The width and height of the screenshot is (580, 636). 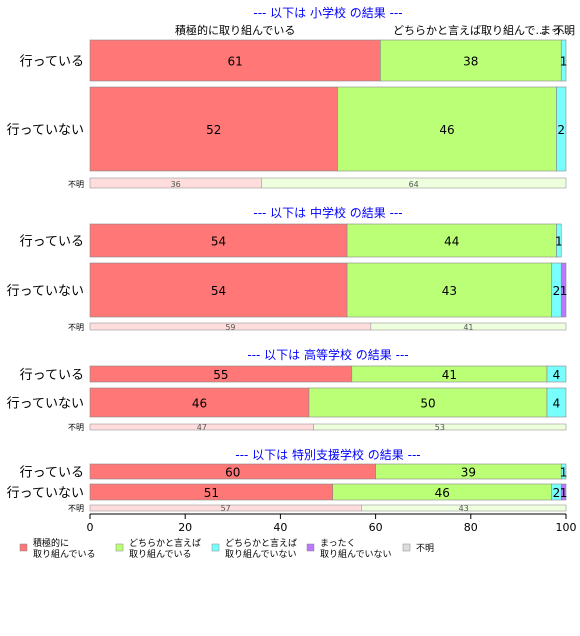 I want to click on data-label: 51, so click(x=211, y=493).